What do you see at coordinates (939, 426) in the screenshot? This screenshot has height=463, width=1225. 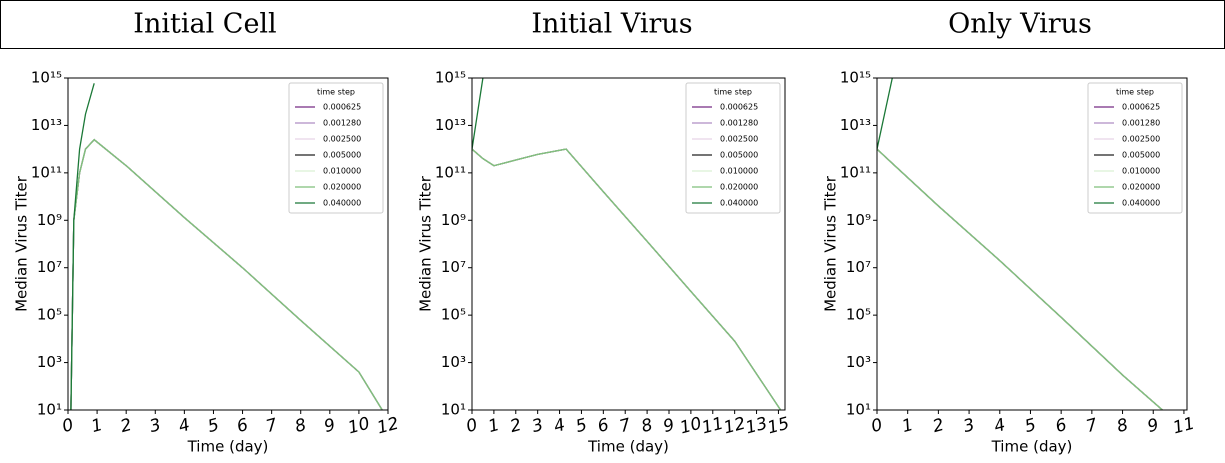 I see `x-tick-label: 2` at bounding box center [939, 426].